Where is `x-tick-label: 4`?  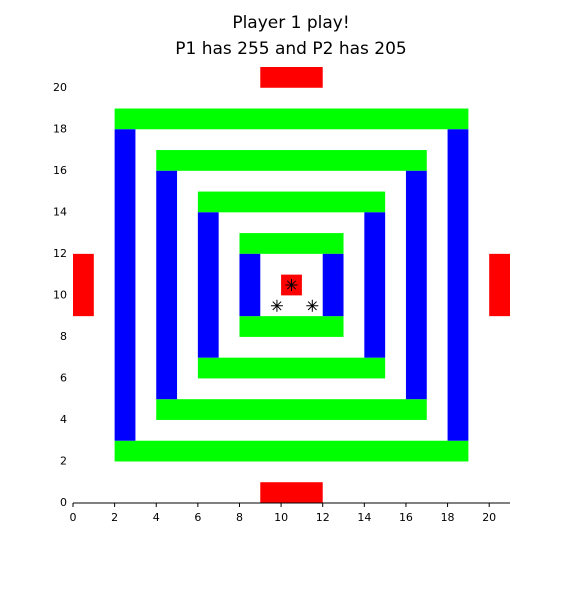 x-tick-label: 4 is located at coordinates (156, 517).